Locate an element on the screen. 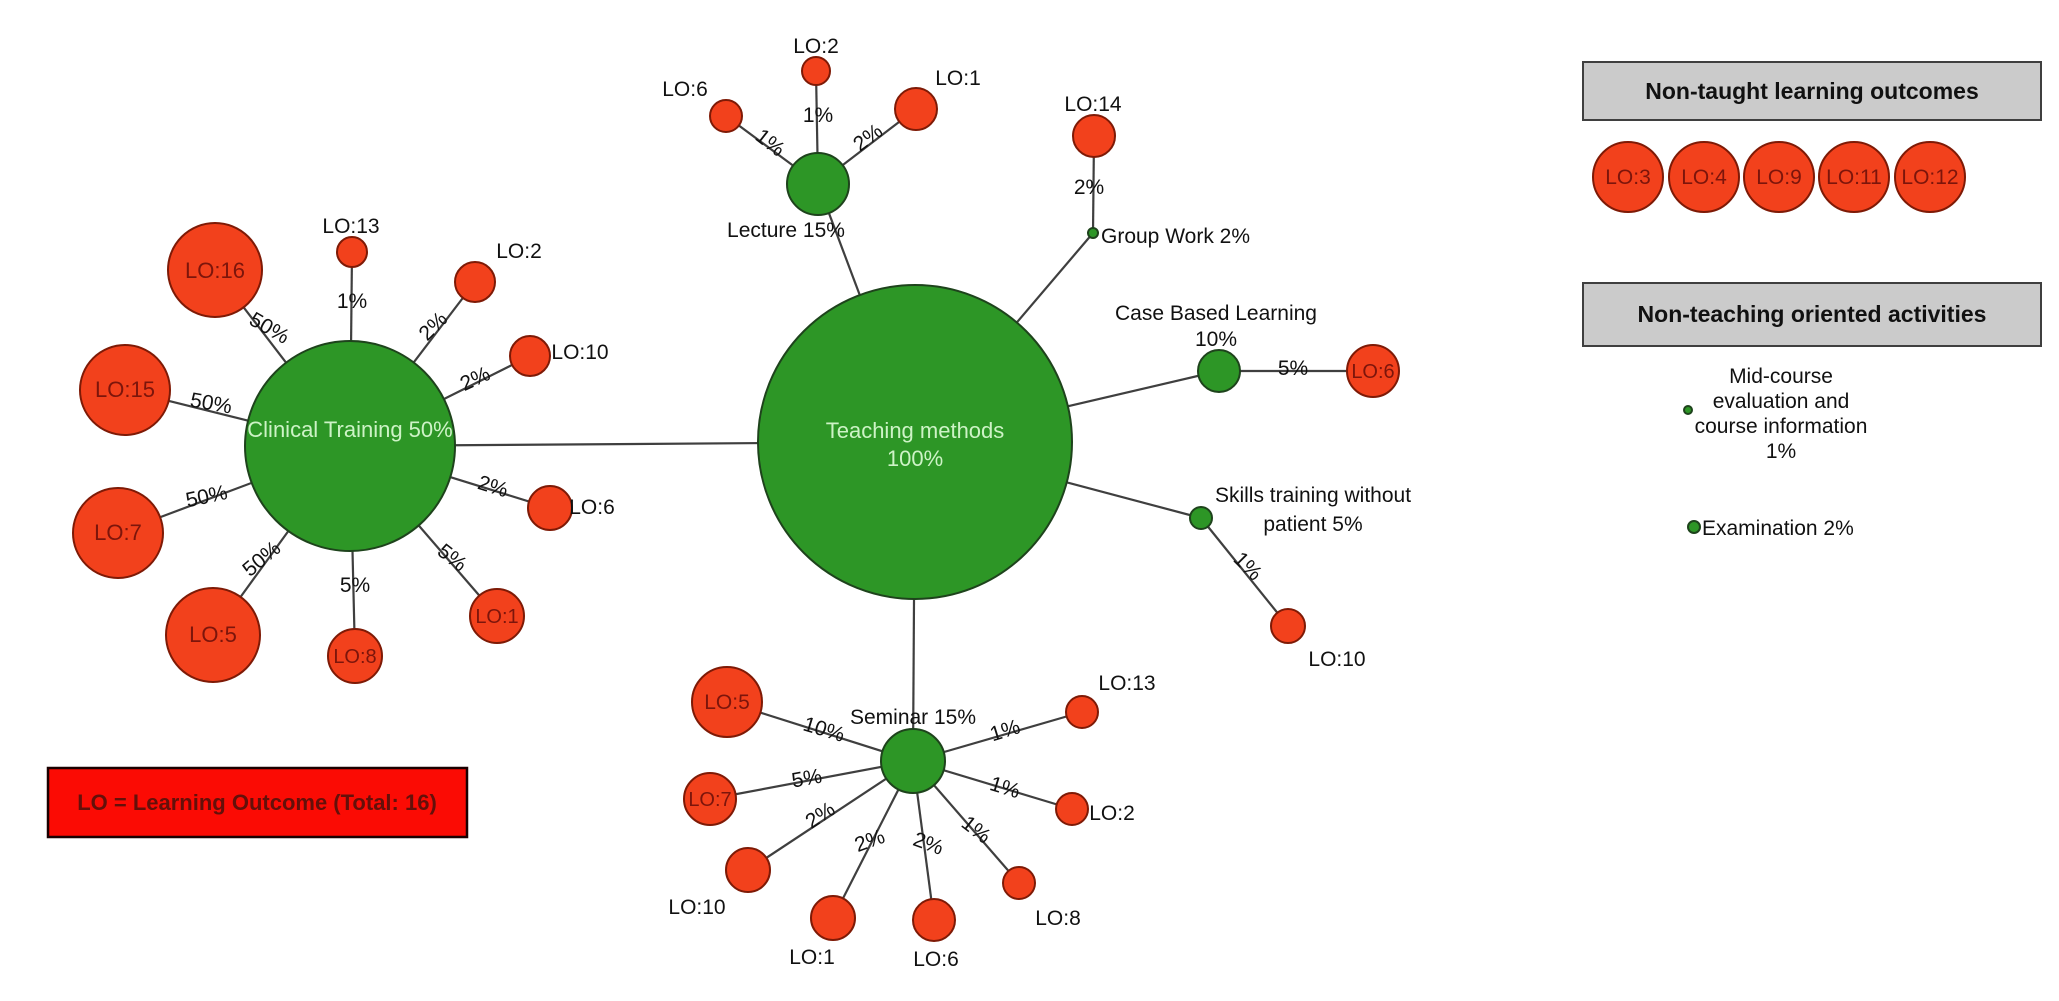 Image resolution: width=2059 pixels, height=1001 pixels. node-seminar-lo7-label: LO:7 is located at coordinates (709, 800).